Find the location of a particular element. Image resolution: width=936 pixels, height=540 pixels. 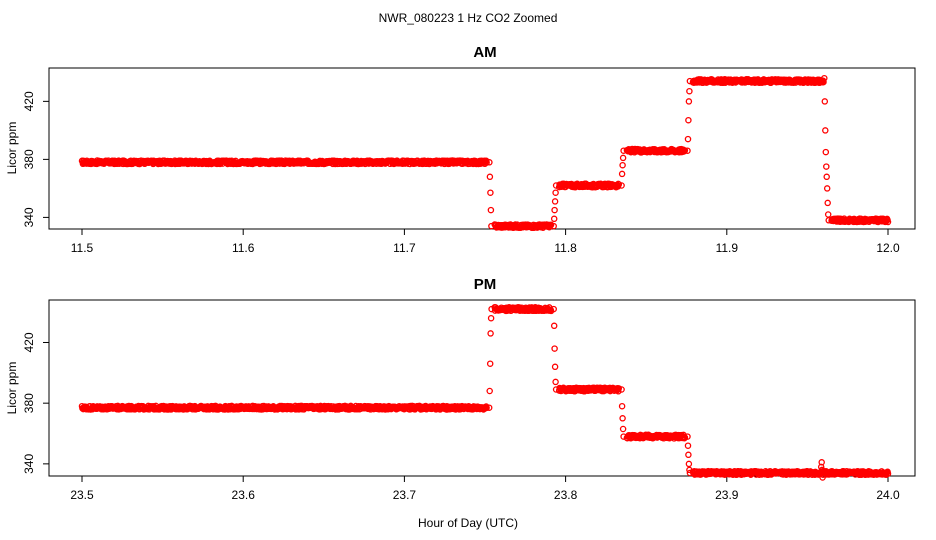

panel-am-ytick-label: 420 is located at coordinates (29, 101).